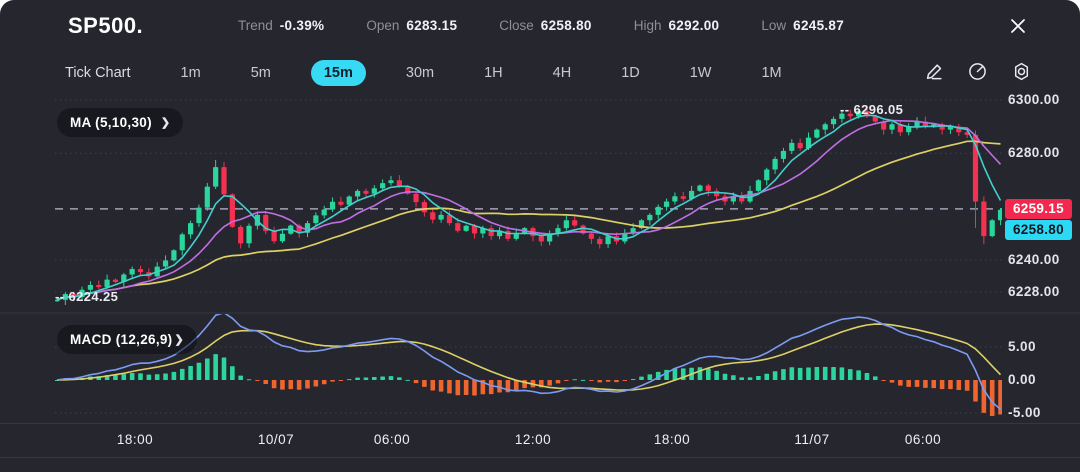 The image size is (1080, 472). What do you see at coordinates (562, 73) in the screenshot?
I see `timeframe-4h: 4H` at bounding box center [562, 73].